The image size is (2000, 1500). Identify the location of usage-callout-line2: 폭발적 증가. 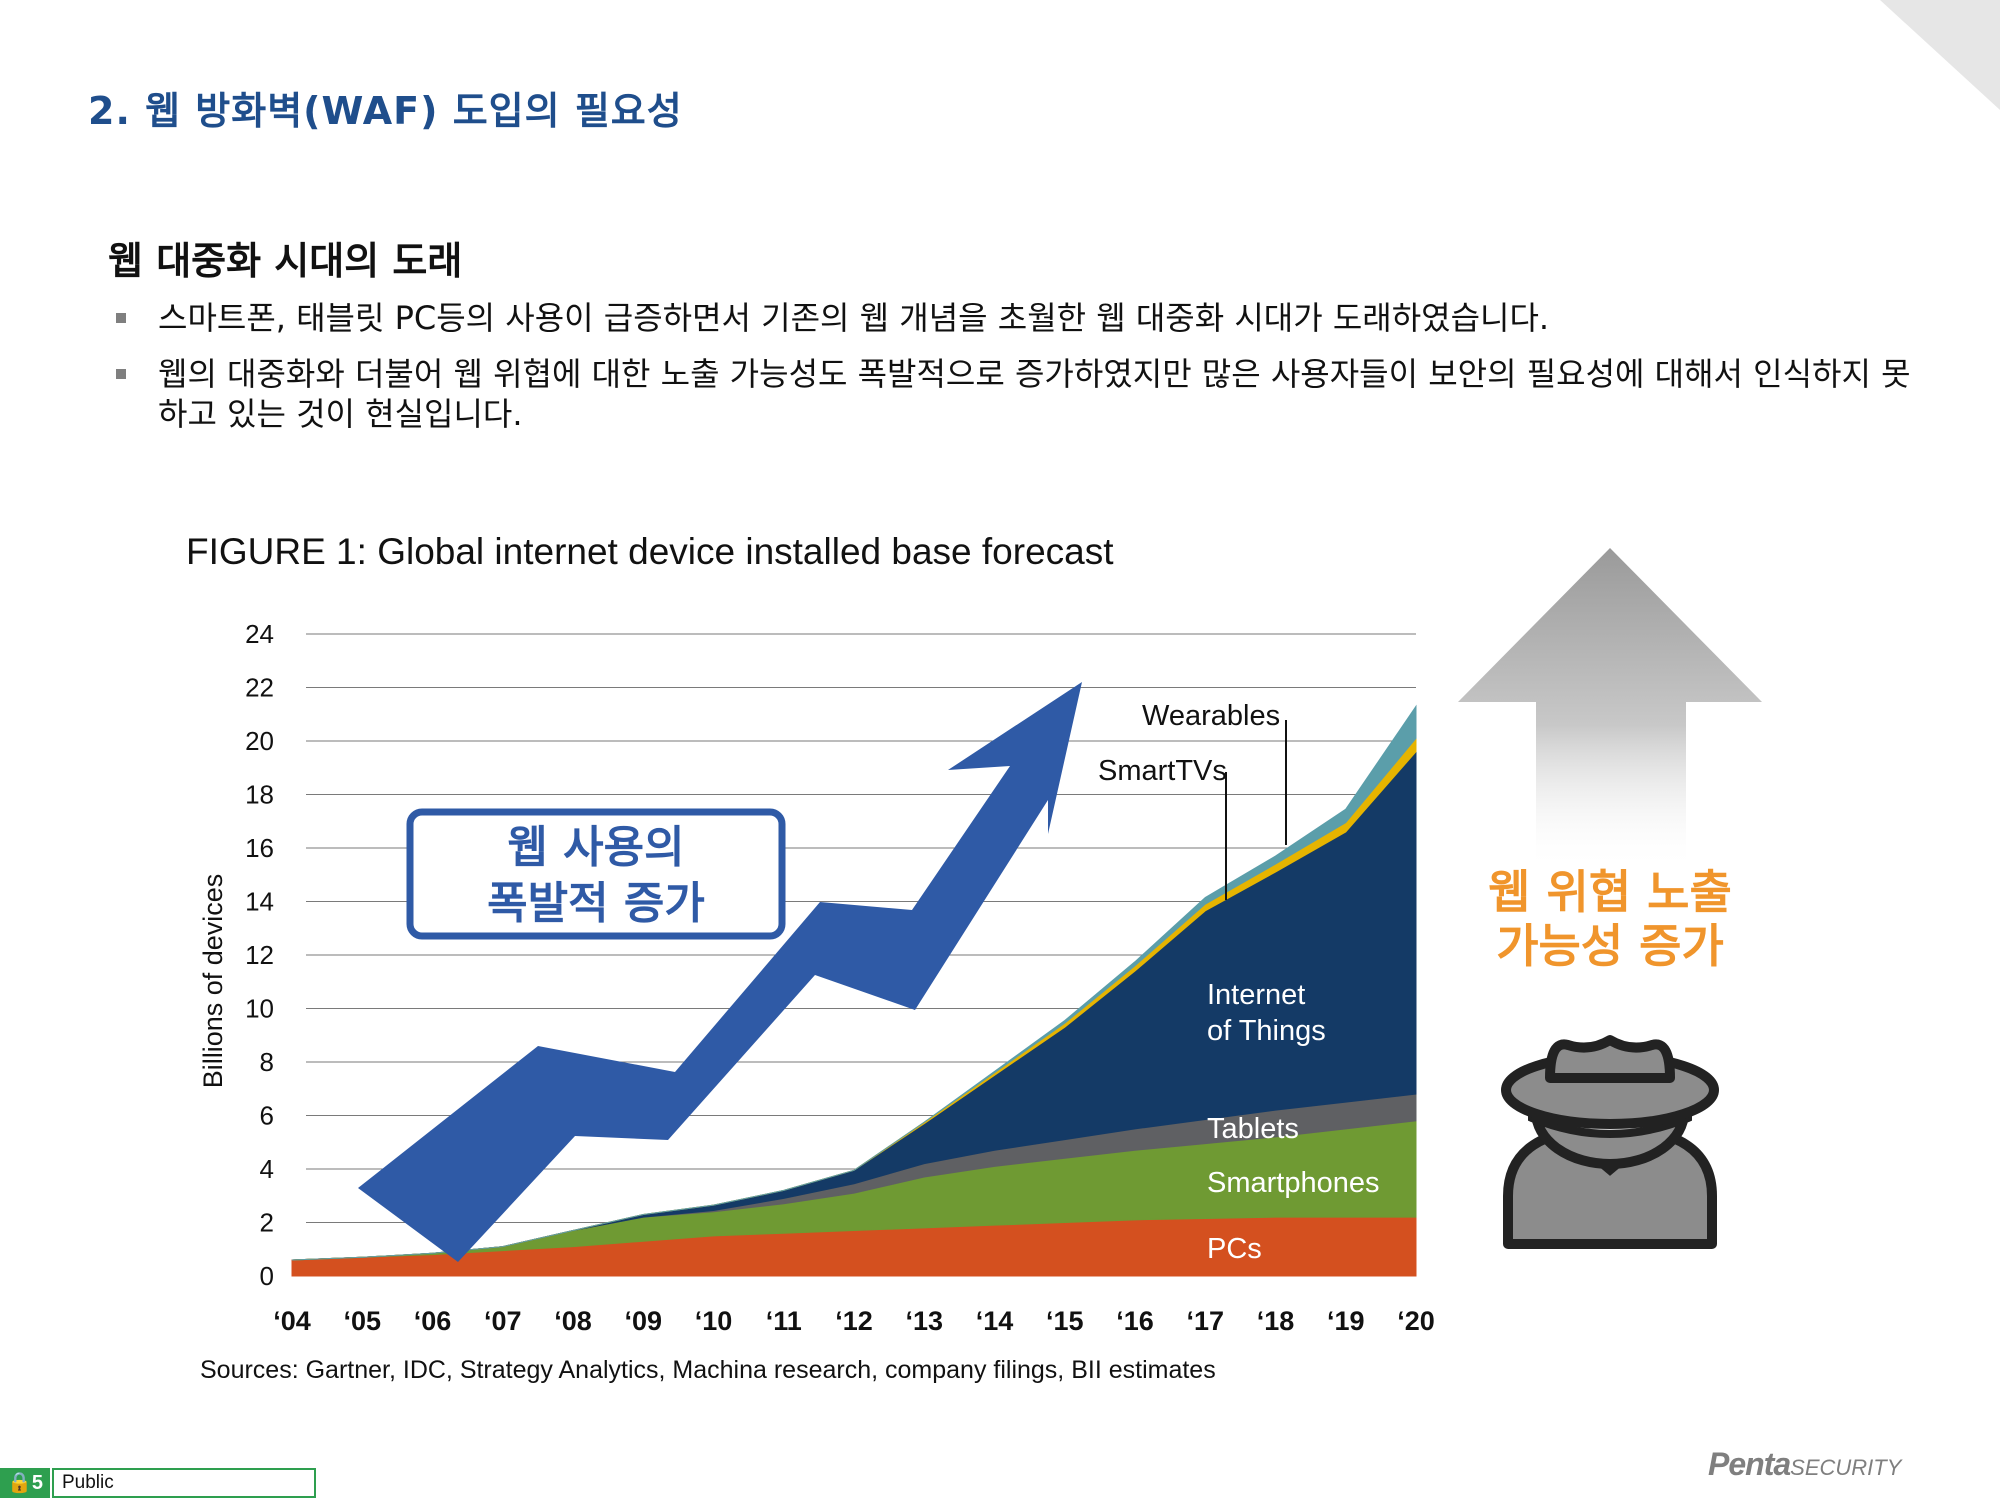
(596, 903).